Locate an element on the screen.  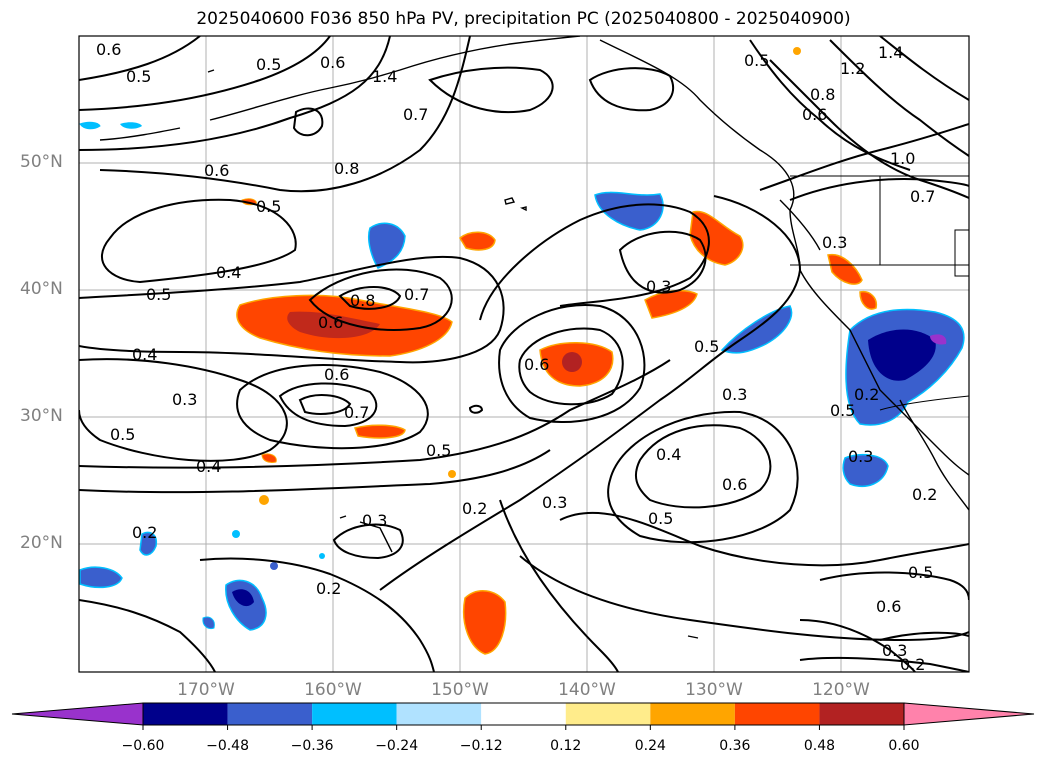
contour-label: 1.0 is located at coordinates (902, 158).